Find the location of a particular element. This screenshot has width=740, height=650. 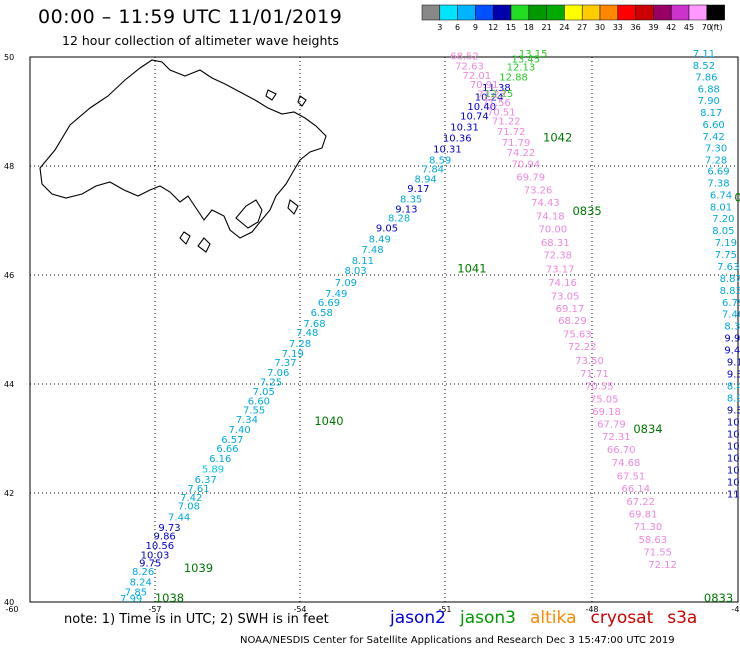

colorbar-tick-label: 18 is located at coordinates (529, 27).